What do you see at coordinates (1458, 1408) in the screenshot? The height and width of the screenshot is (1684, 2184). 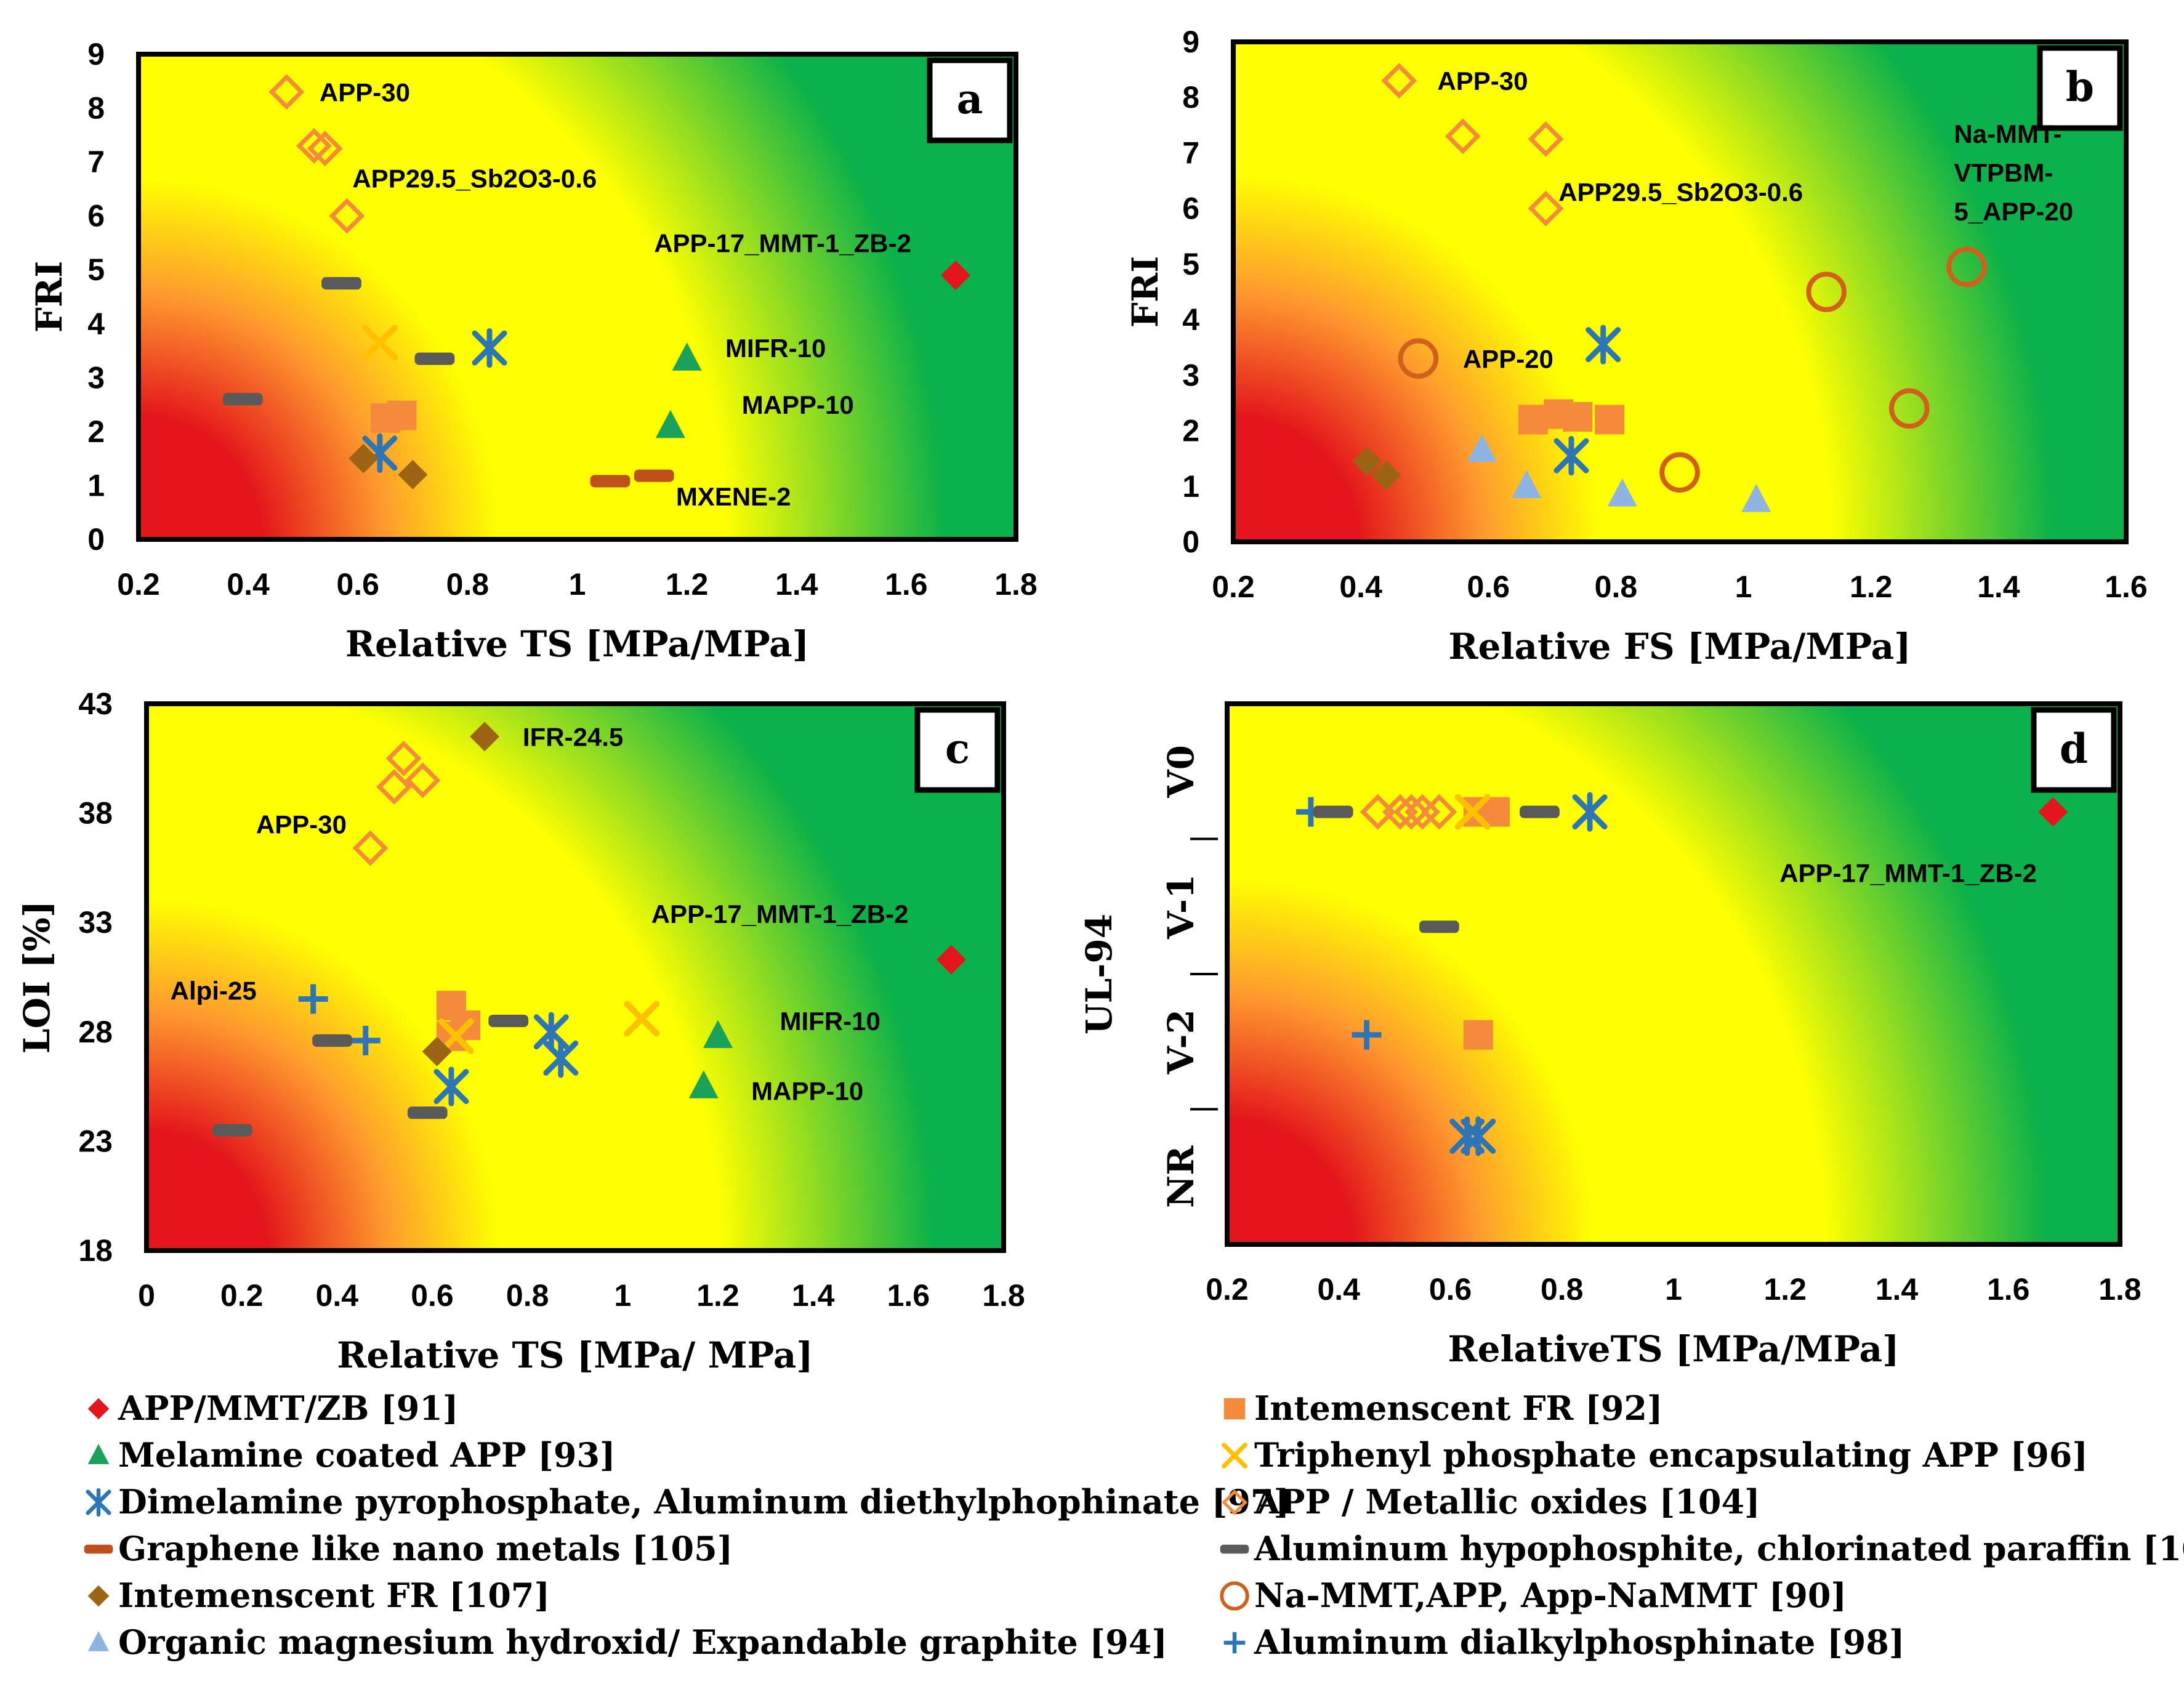 I see `legend-label: Intemenscent FR [92]` at bounding box center [1458, 1408].